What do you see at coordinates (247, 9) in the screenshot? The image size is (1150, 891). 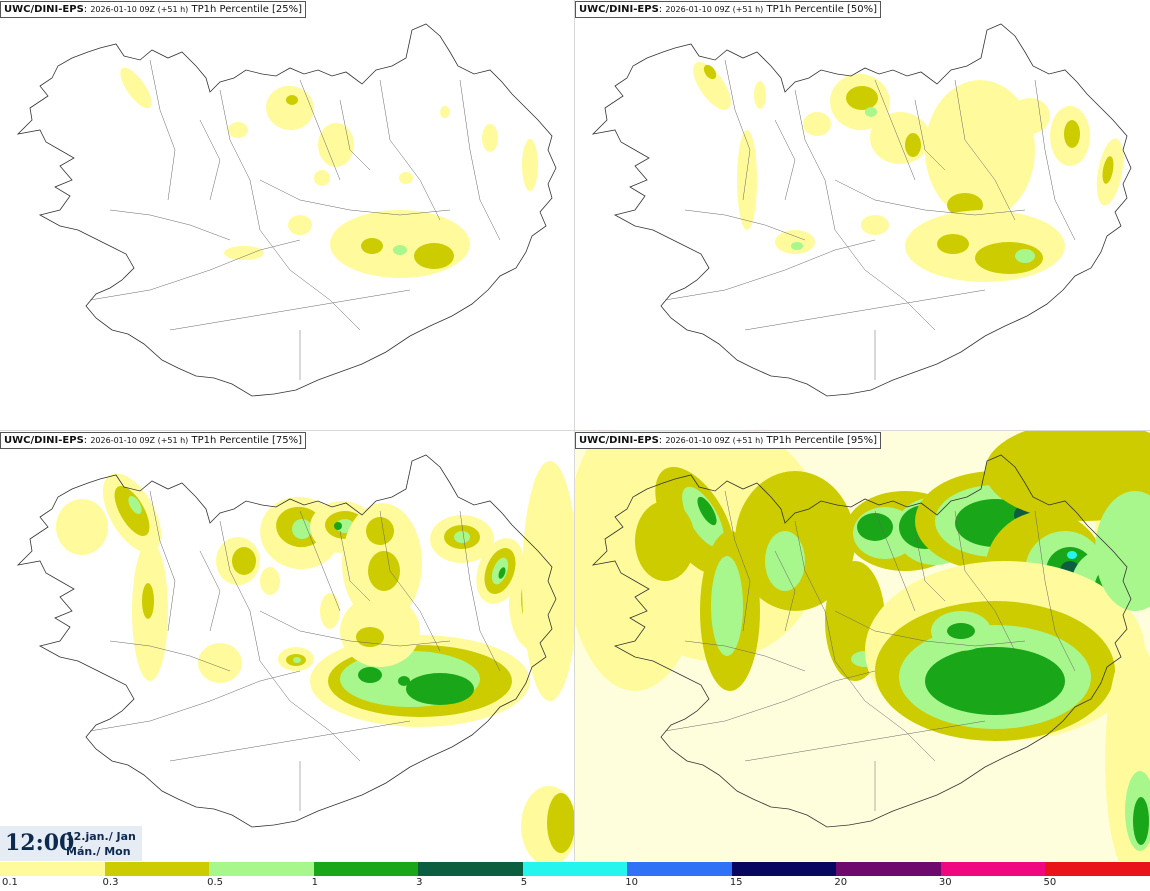 I see `field-name: TP1h Percentile [25%]` at bounding box center [247, 9].